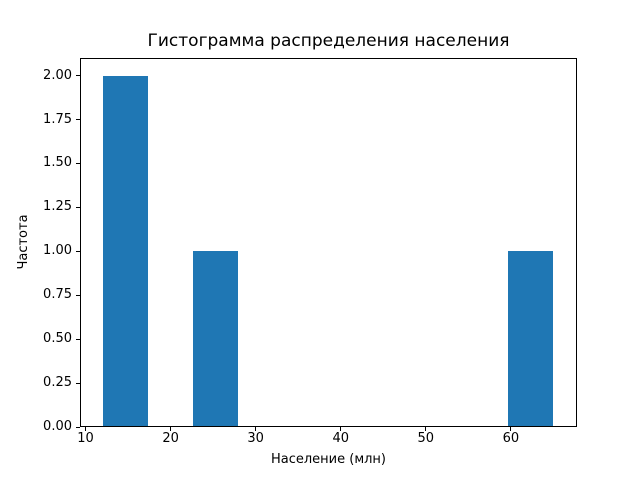  Describe the element at coordinates (57, 163) in the screenshot. I see `y-tick-label: 1.50` at that location.